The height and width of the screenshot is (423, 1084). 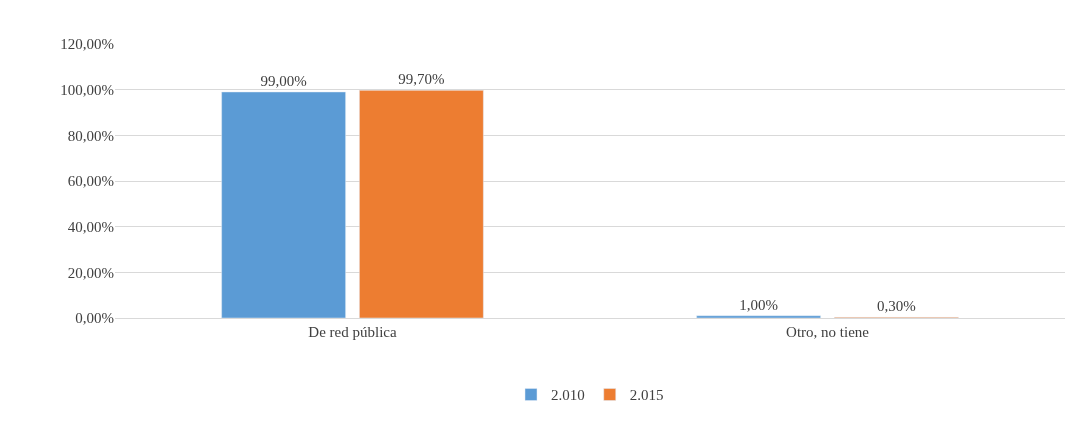 I want to click on y-tick-label: 60,00%, so click(x=90, y=181).